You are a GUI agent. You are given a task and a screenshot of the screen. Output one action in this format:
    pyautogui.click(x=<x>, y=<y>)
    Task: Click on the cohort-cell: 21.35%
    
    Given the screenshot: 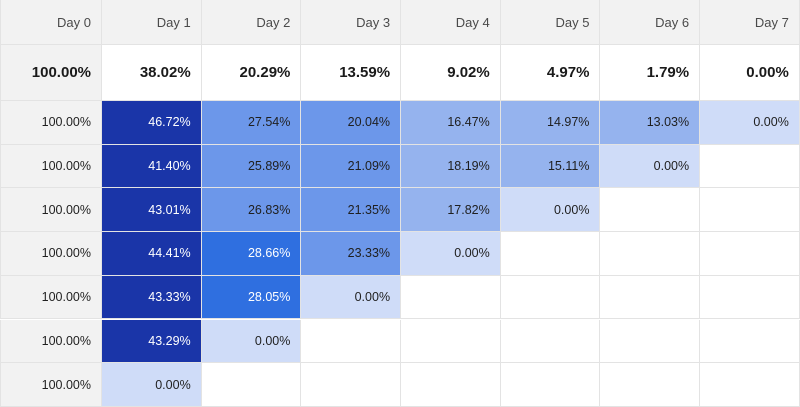 What is the action you would take?
    pyautogui.click(x=351, y=210)
    